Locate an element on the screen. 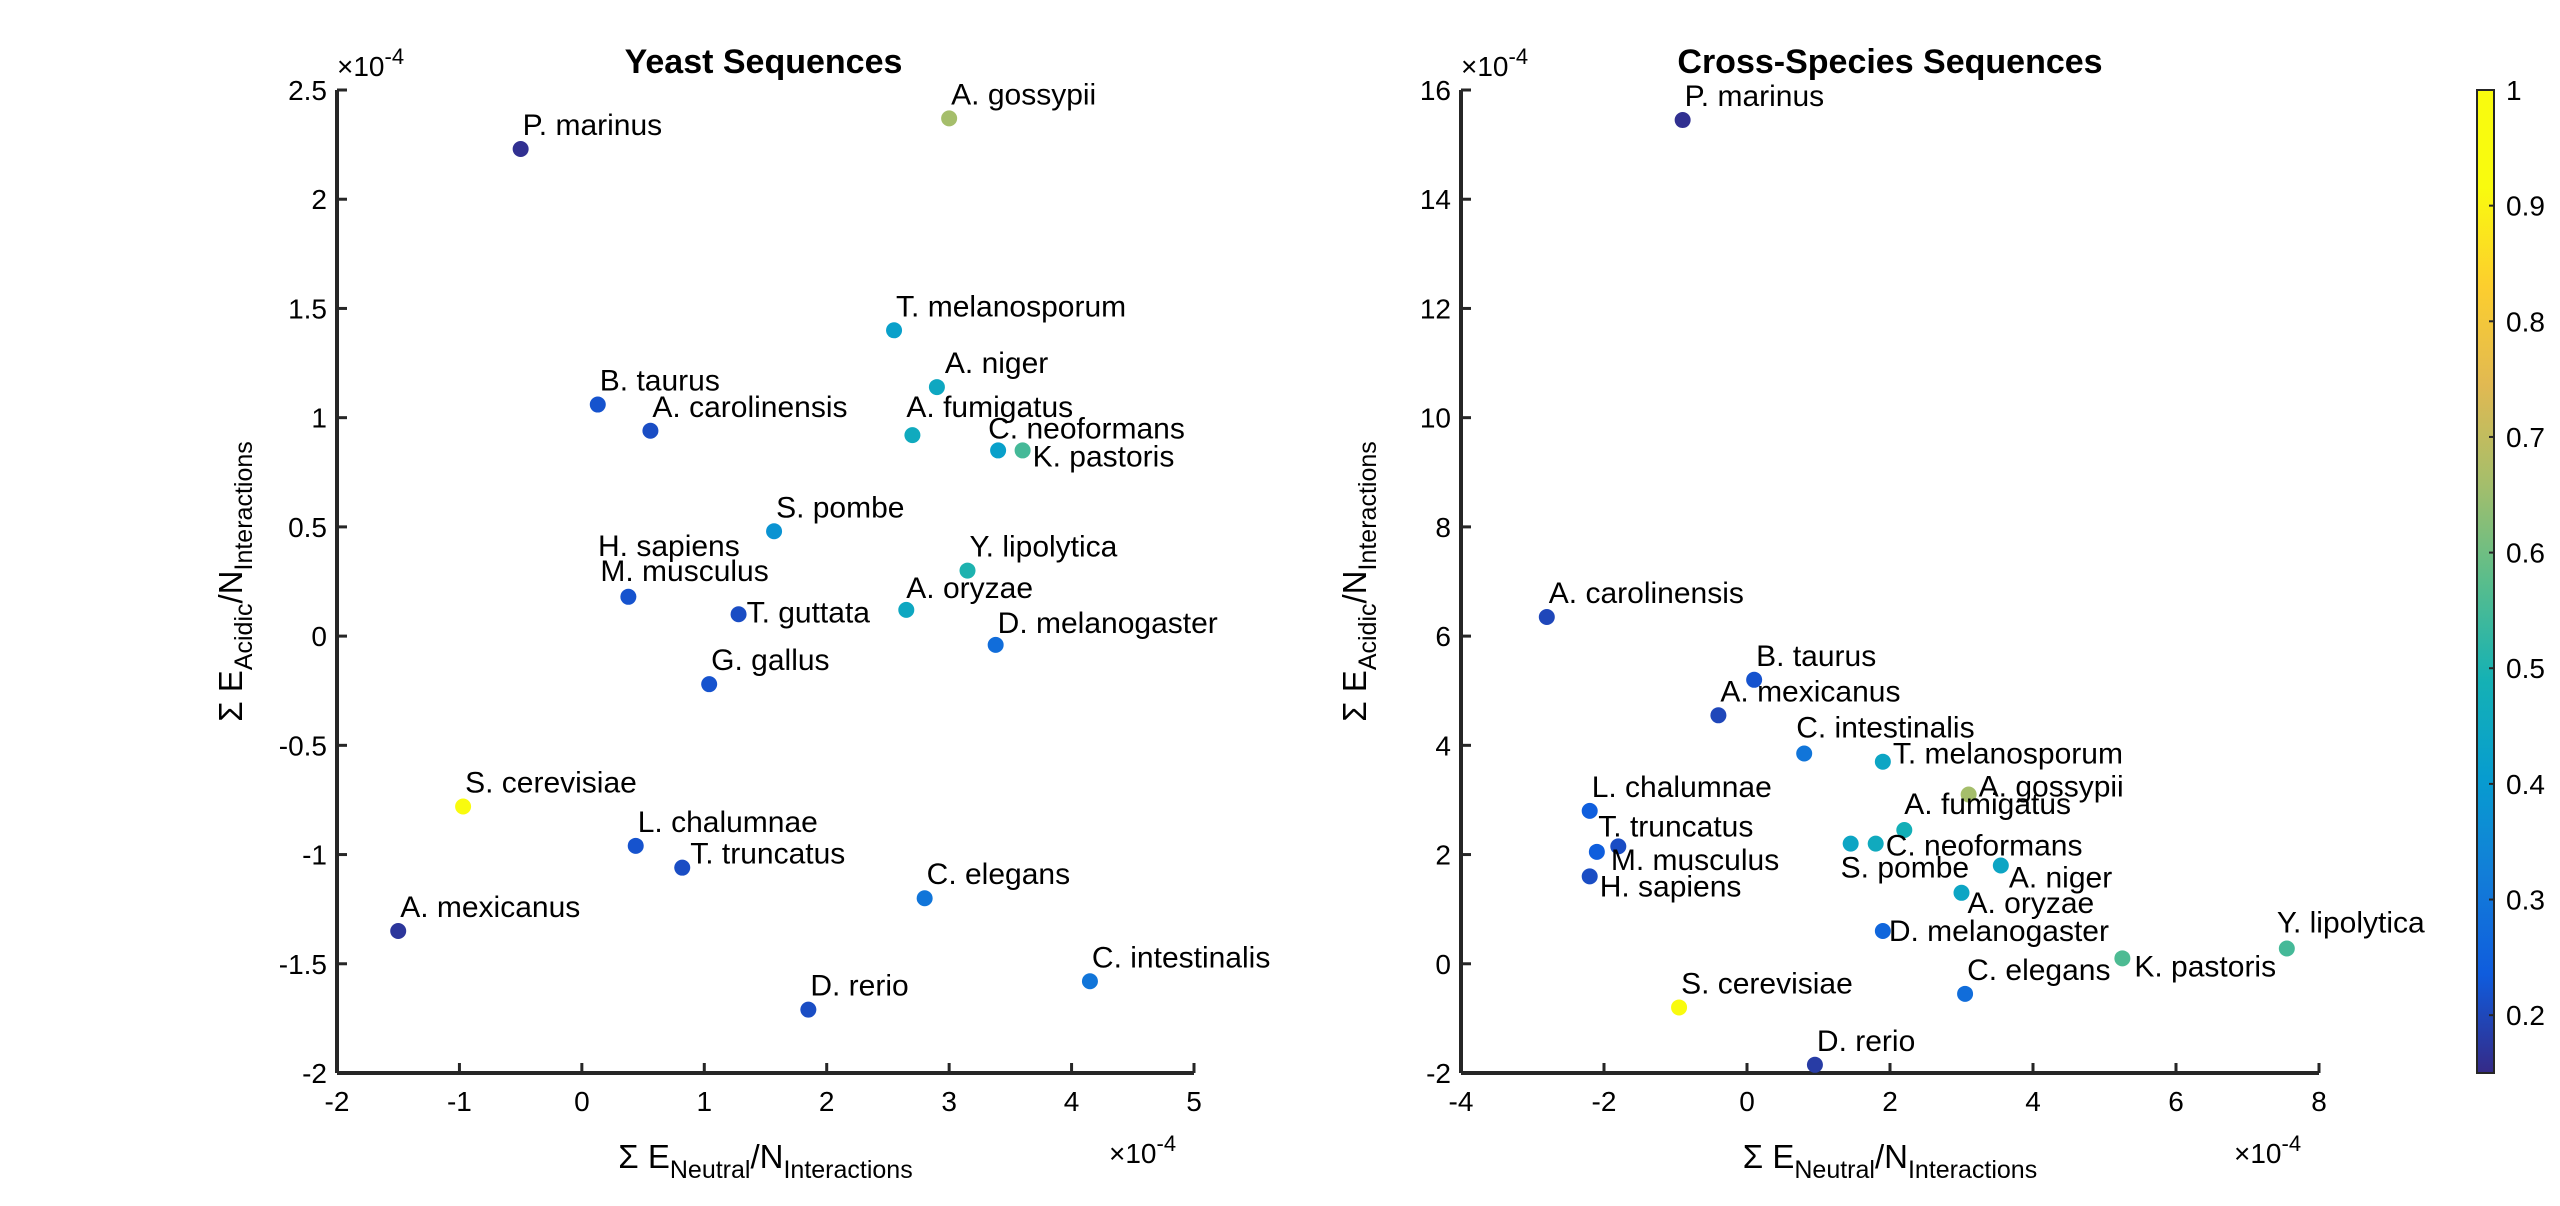 This screenshot has width=2560, height=1206. y-exponent-label: ×10⁻⁴ is located at coordinates (1494, 63).